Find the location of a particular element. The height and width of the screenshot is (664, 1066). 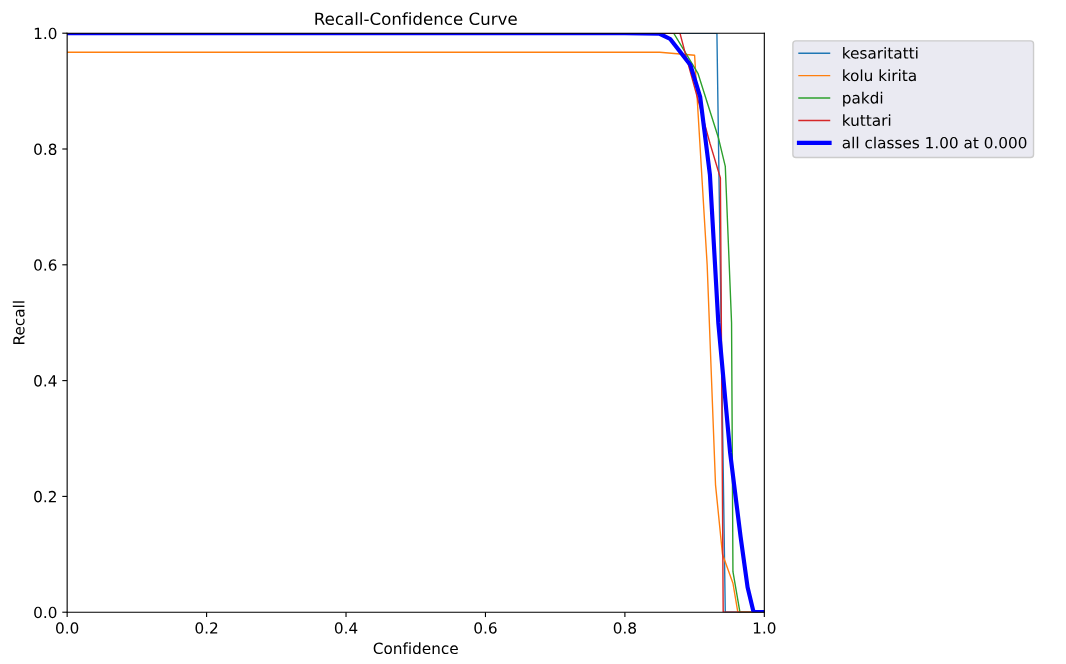

y-axis-title: Recall is located at coordinates (18, 322).